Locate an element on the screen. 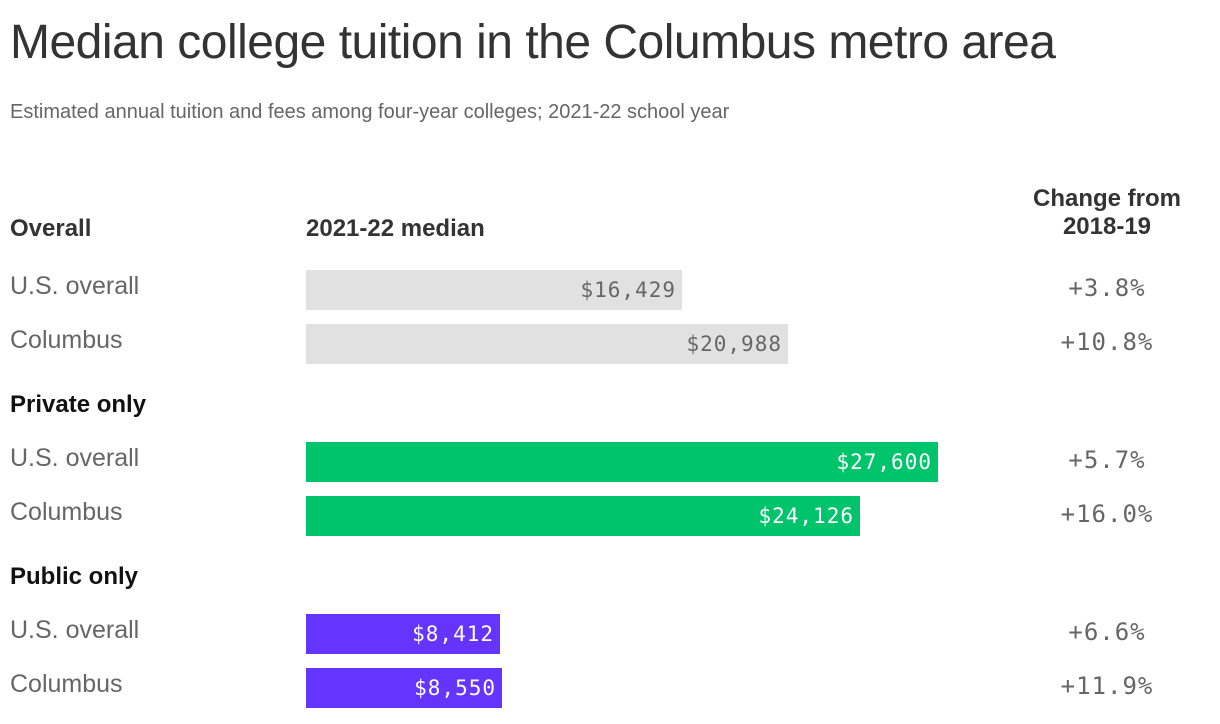 This screenshot has width=1220, height=724. bar-private-us: $27,600 is located at coordinates (622, 462).